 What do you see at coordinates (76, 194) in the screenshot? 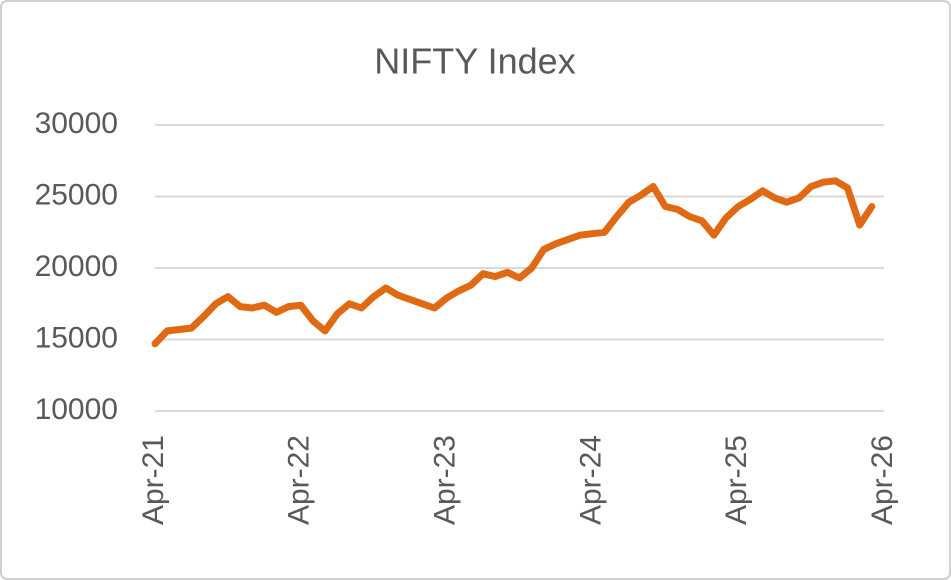
I see `y-tick-label: 25000` at bounding box center [76, 194].